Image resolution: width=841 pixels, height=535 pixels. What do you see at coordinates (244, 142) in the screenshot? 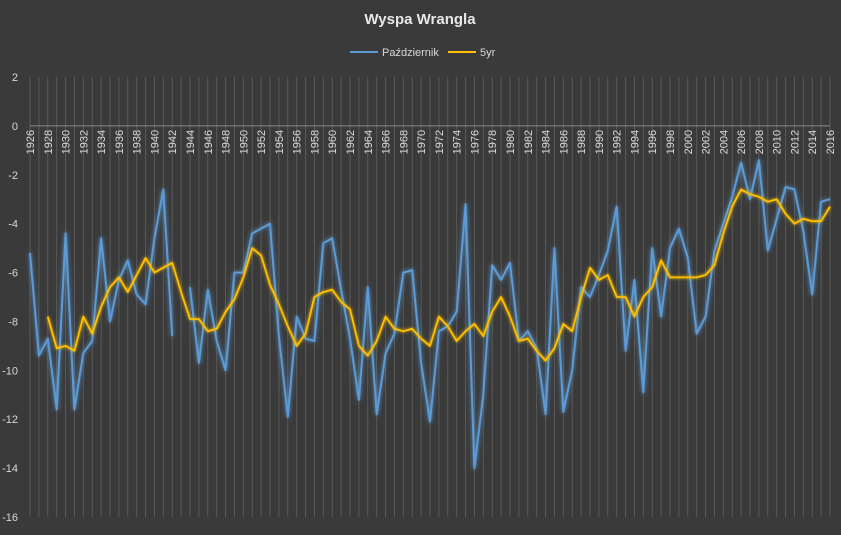
I see `x-tick-label: 1950` at bounding box center [244, 142].